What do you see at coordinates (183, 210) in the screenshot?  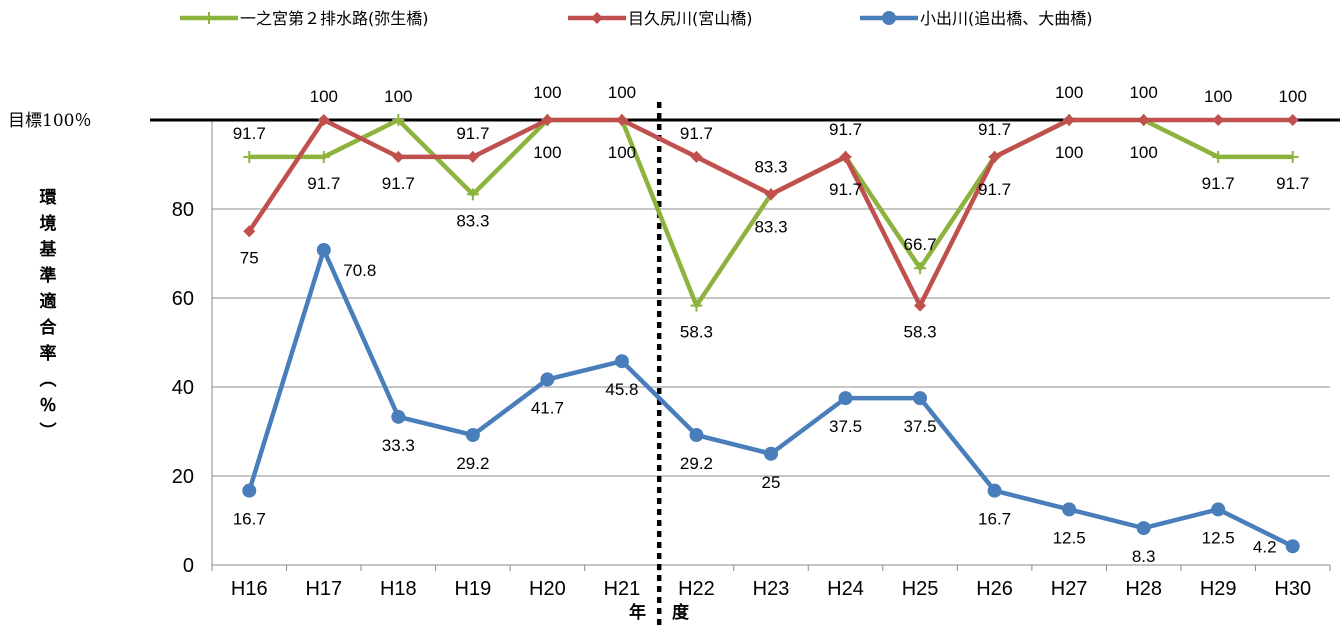 I see `y-tick-label: 80` at bounding box center [183, 210].